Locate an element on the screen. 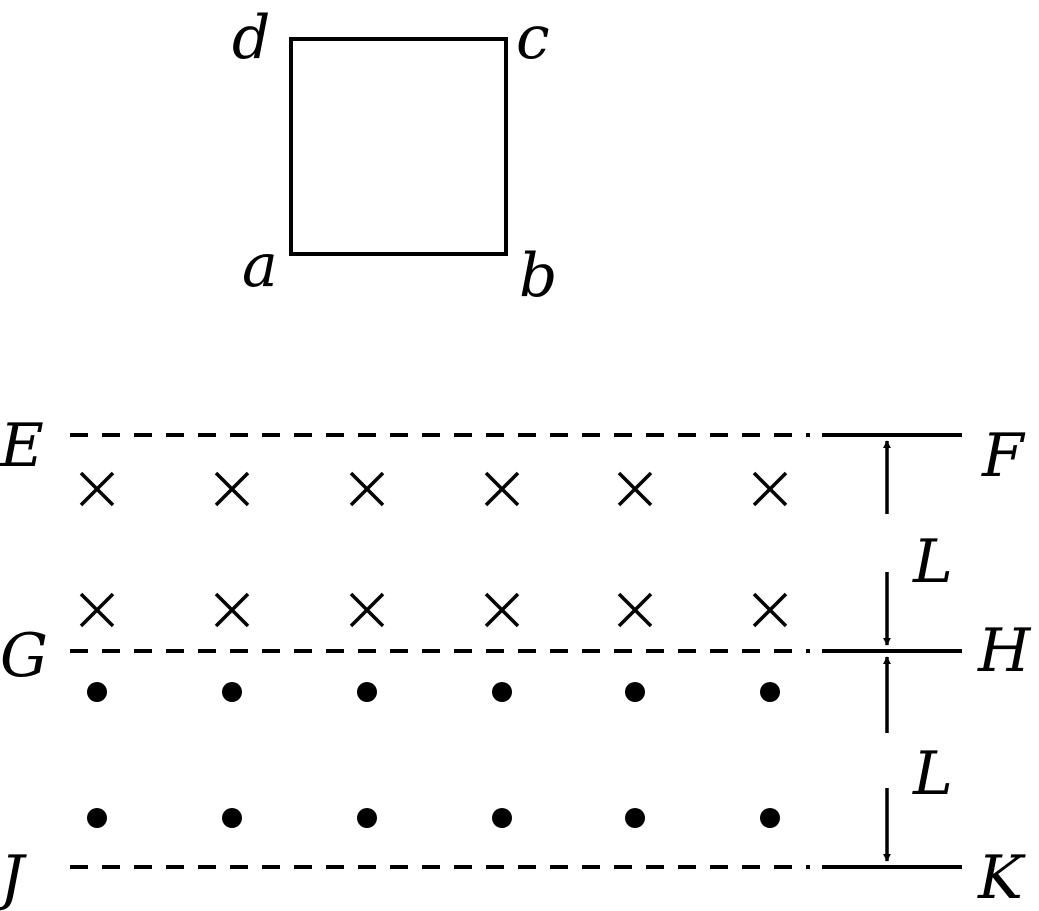 The height and width of the screenshot is (911, 1039). corner-label-c: c is located at coordinates (533, 38).